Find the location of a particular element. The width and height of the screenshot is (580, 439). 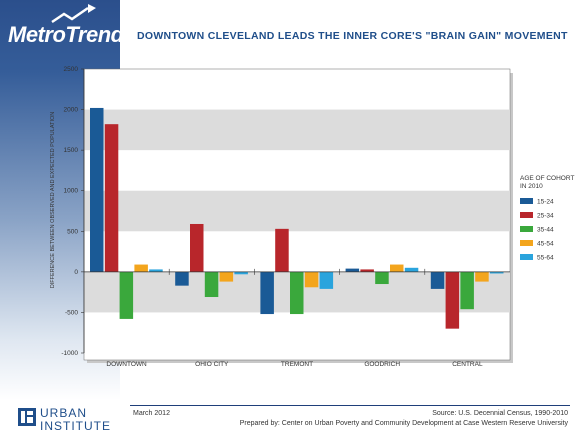

x-category-label: GOODRICH is located at coordinates (382, 364).